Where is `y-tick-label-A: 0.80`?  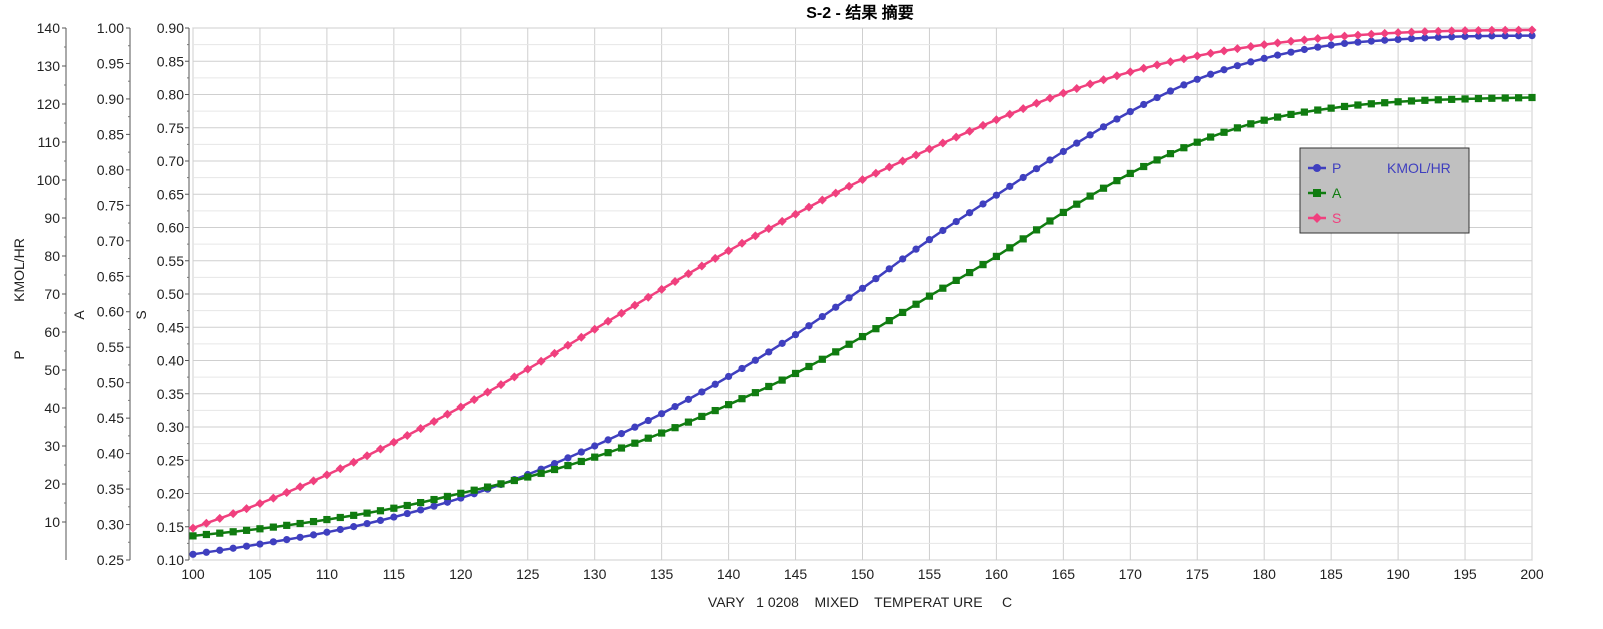 y-tick-label-A: 0.80 is located at coordinates (110, 170).